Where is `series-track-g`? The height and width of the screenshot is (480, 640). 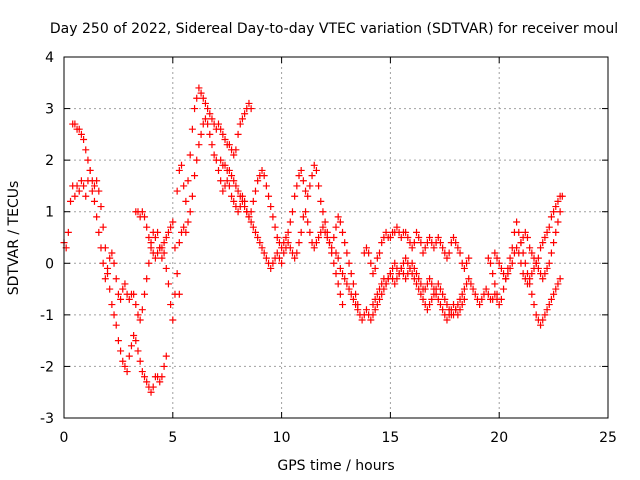 series-track-g is located at coordinates (416, 250).